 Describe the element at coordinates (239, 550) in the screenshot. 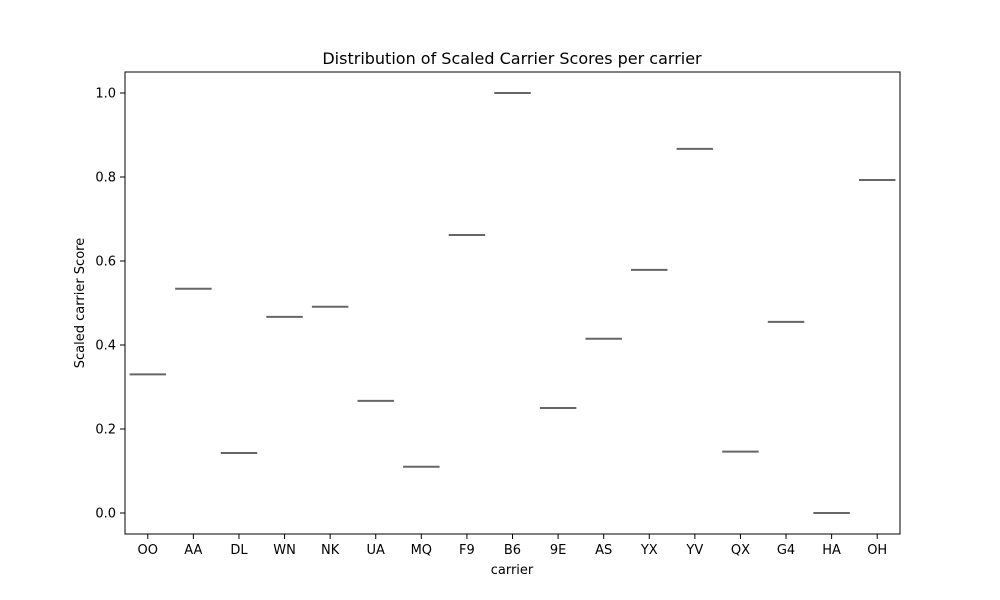

I see `x-tick-label: DL` at that location.